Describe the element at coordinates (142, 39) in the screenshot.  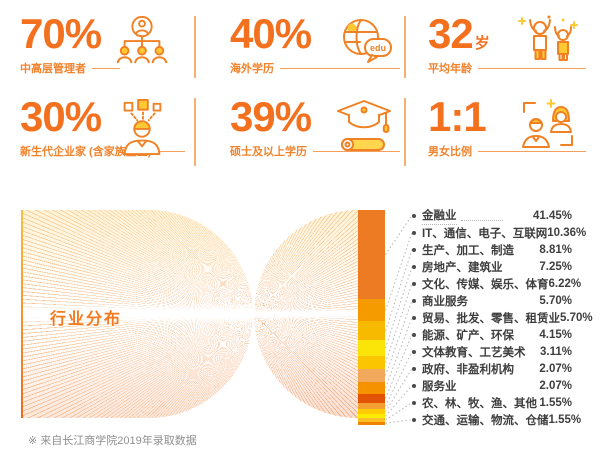
I see `org-chart-icon` at that location.